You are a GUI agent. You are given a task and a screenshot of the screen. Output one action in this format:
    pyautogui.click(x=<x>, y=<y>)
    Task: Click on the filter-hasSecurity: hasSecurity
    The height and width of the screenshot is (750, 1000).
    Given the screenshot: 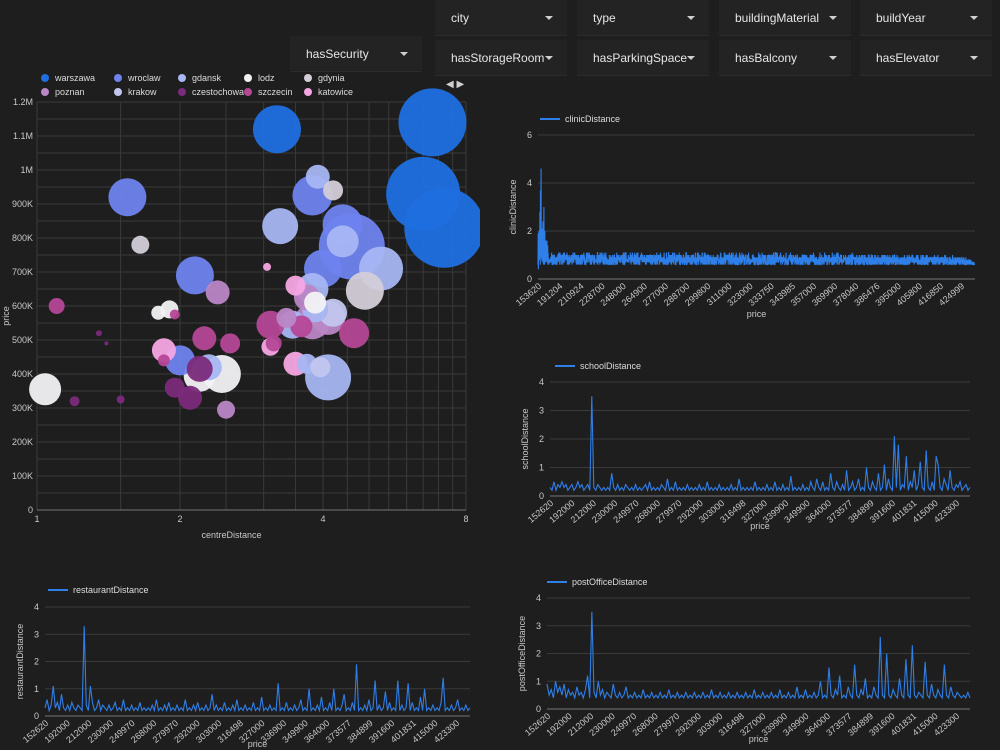 What is the action you would take?
    pyautogui.click(x=356, y=54)
    